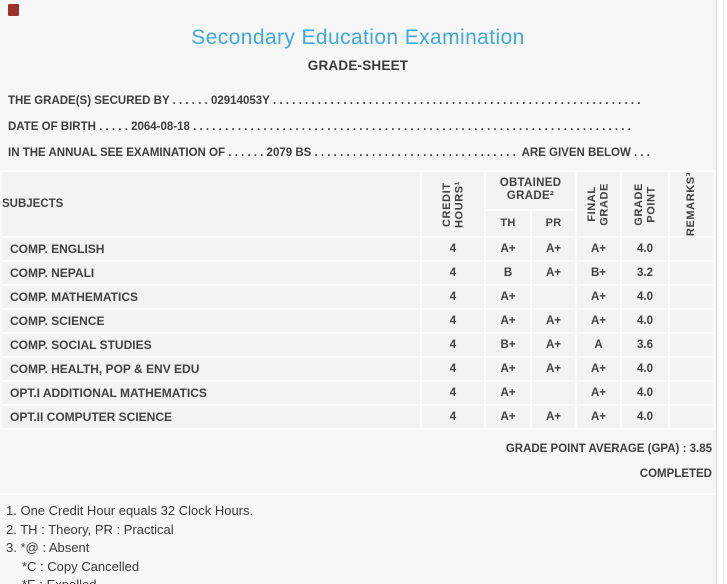  Describe the element at coordinates (358, 494) in the screenshot. I see `footer-divider` at that location.